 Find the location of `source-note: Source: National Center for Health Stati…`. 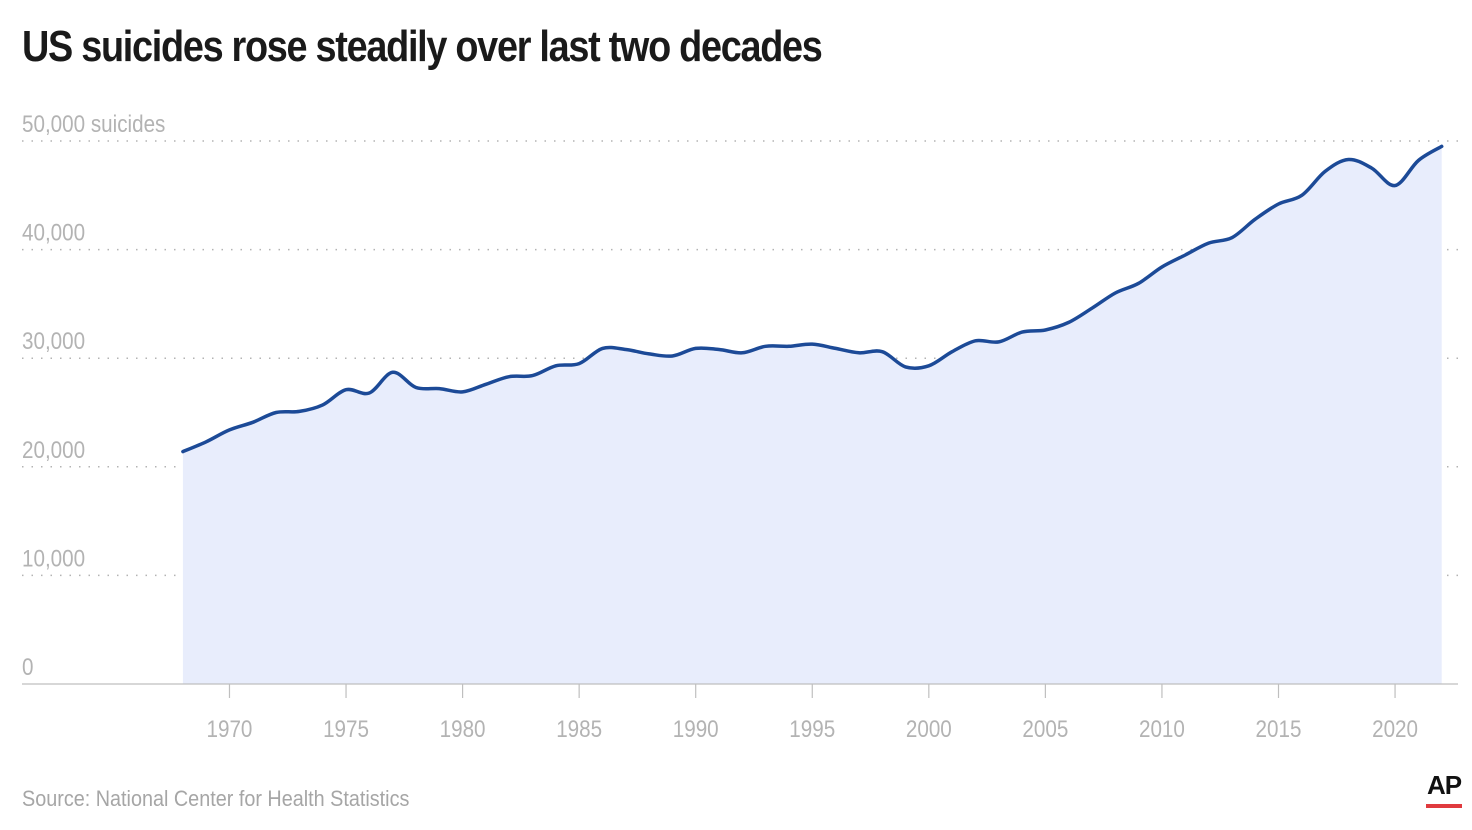

source-note: Source: National Center for Health Stati… is located at coordinates (216, 798).